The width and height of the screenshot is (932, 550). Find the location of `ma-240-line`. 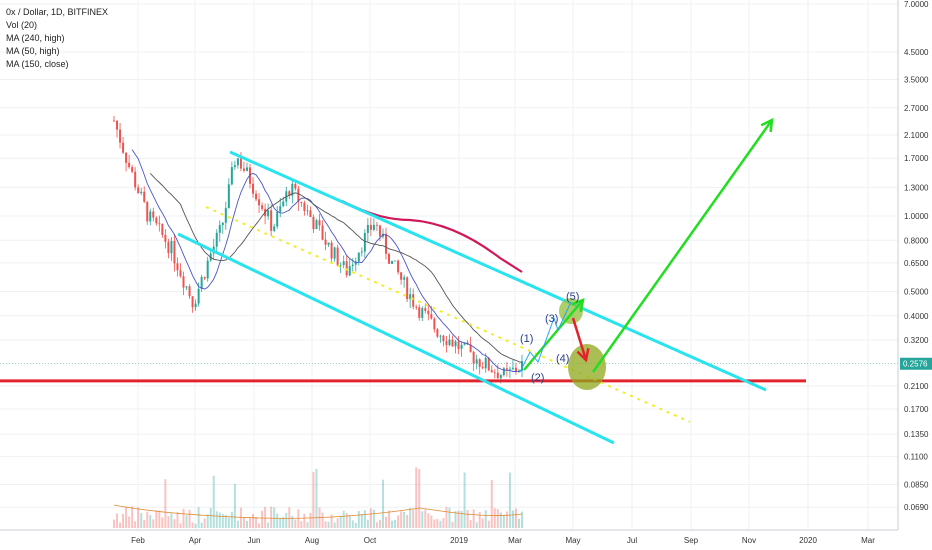

ma-240-line is located at coordinates (336, 268).